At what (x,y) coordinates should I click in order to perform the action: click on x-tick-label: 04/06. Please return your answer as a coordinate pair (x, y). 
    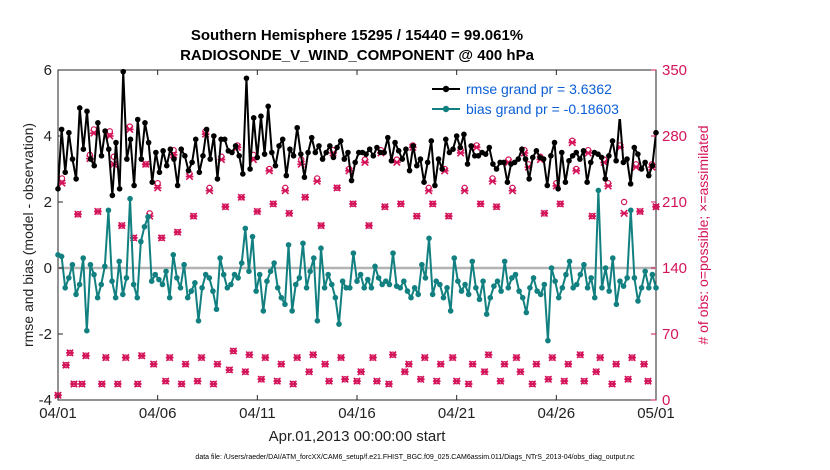
    Looking at the image, I should click on (158, 413).